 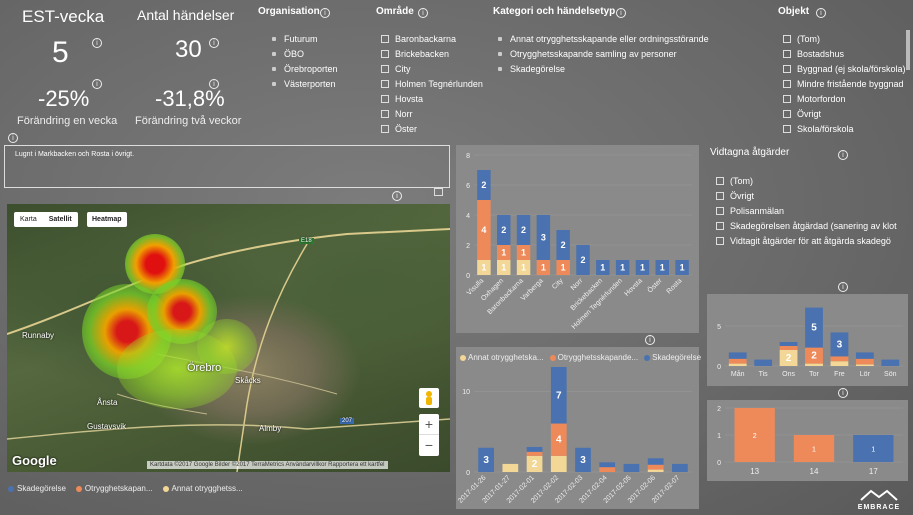 What do you see at coordinates (322, 83) in the screenshot?
I see `slicer-item: Västerporten` at bounding box center [322, 83].